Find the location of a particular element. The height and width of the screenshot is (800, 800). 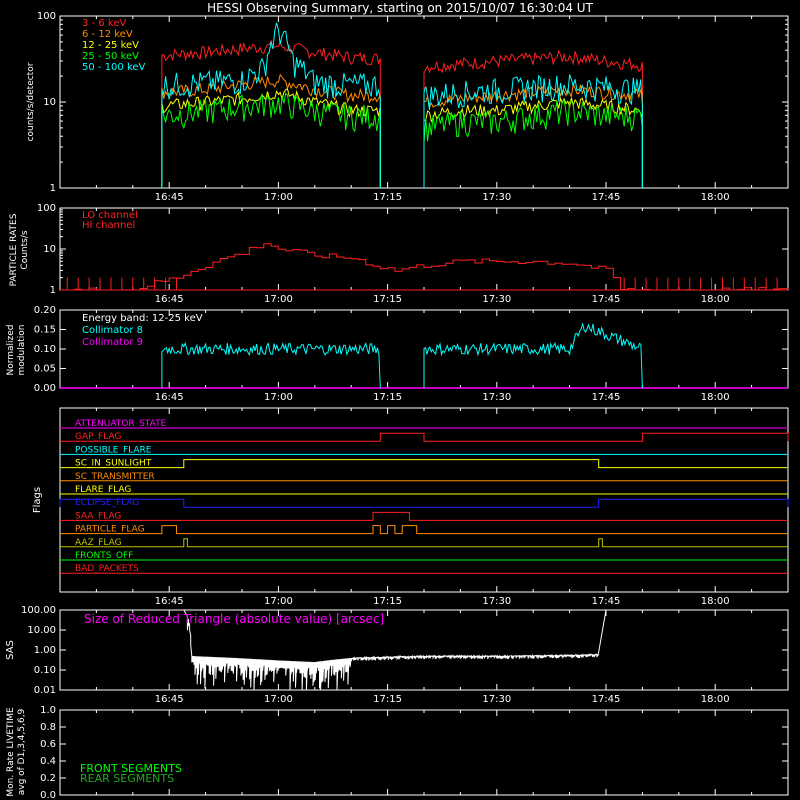

counts-y-label: counts/s/detector is located at coordinates (31, 101).